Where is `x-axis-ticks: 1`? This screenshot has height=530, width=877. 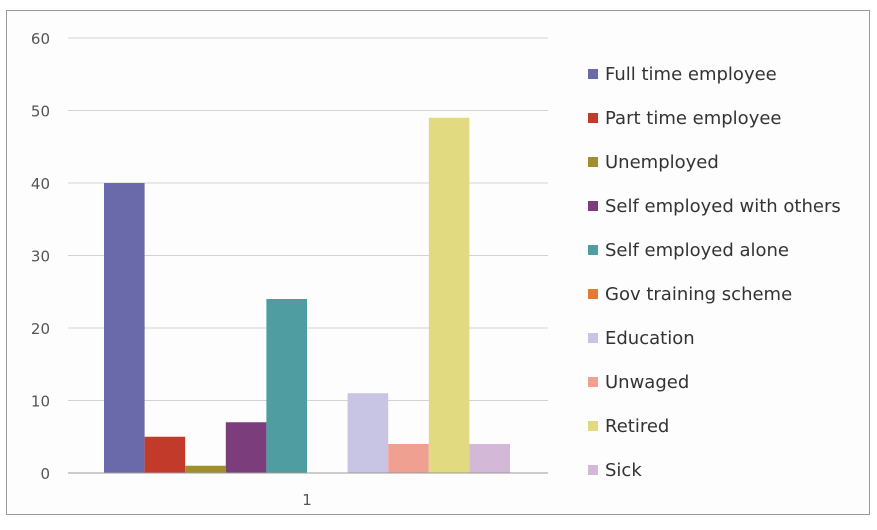 x-axis-ticks: 1 is located at coordinates (307, 500).